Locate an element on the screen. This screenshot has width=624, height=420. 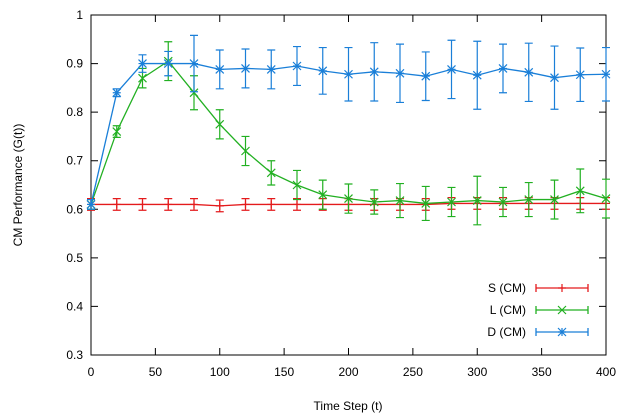
y-tick-label: 0.4 is located at coordinates (74, 306).